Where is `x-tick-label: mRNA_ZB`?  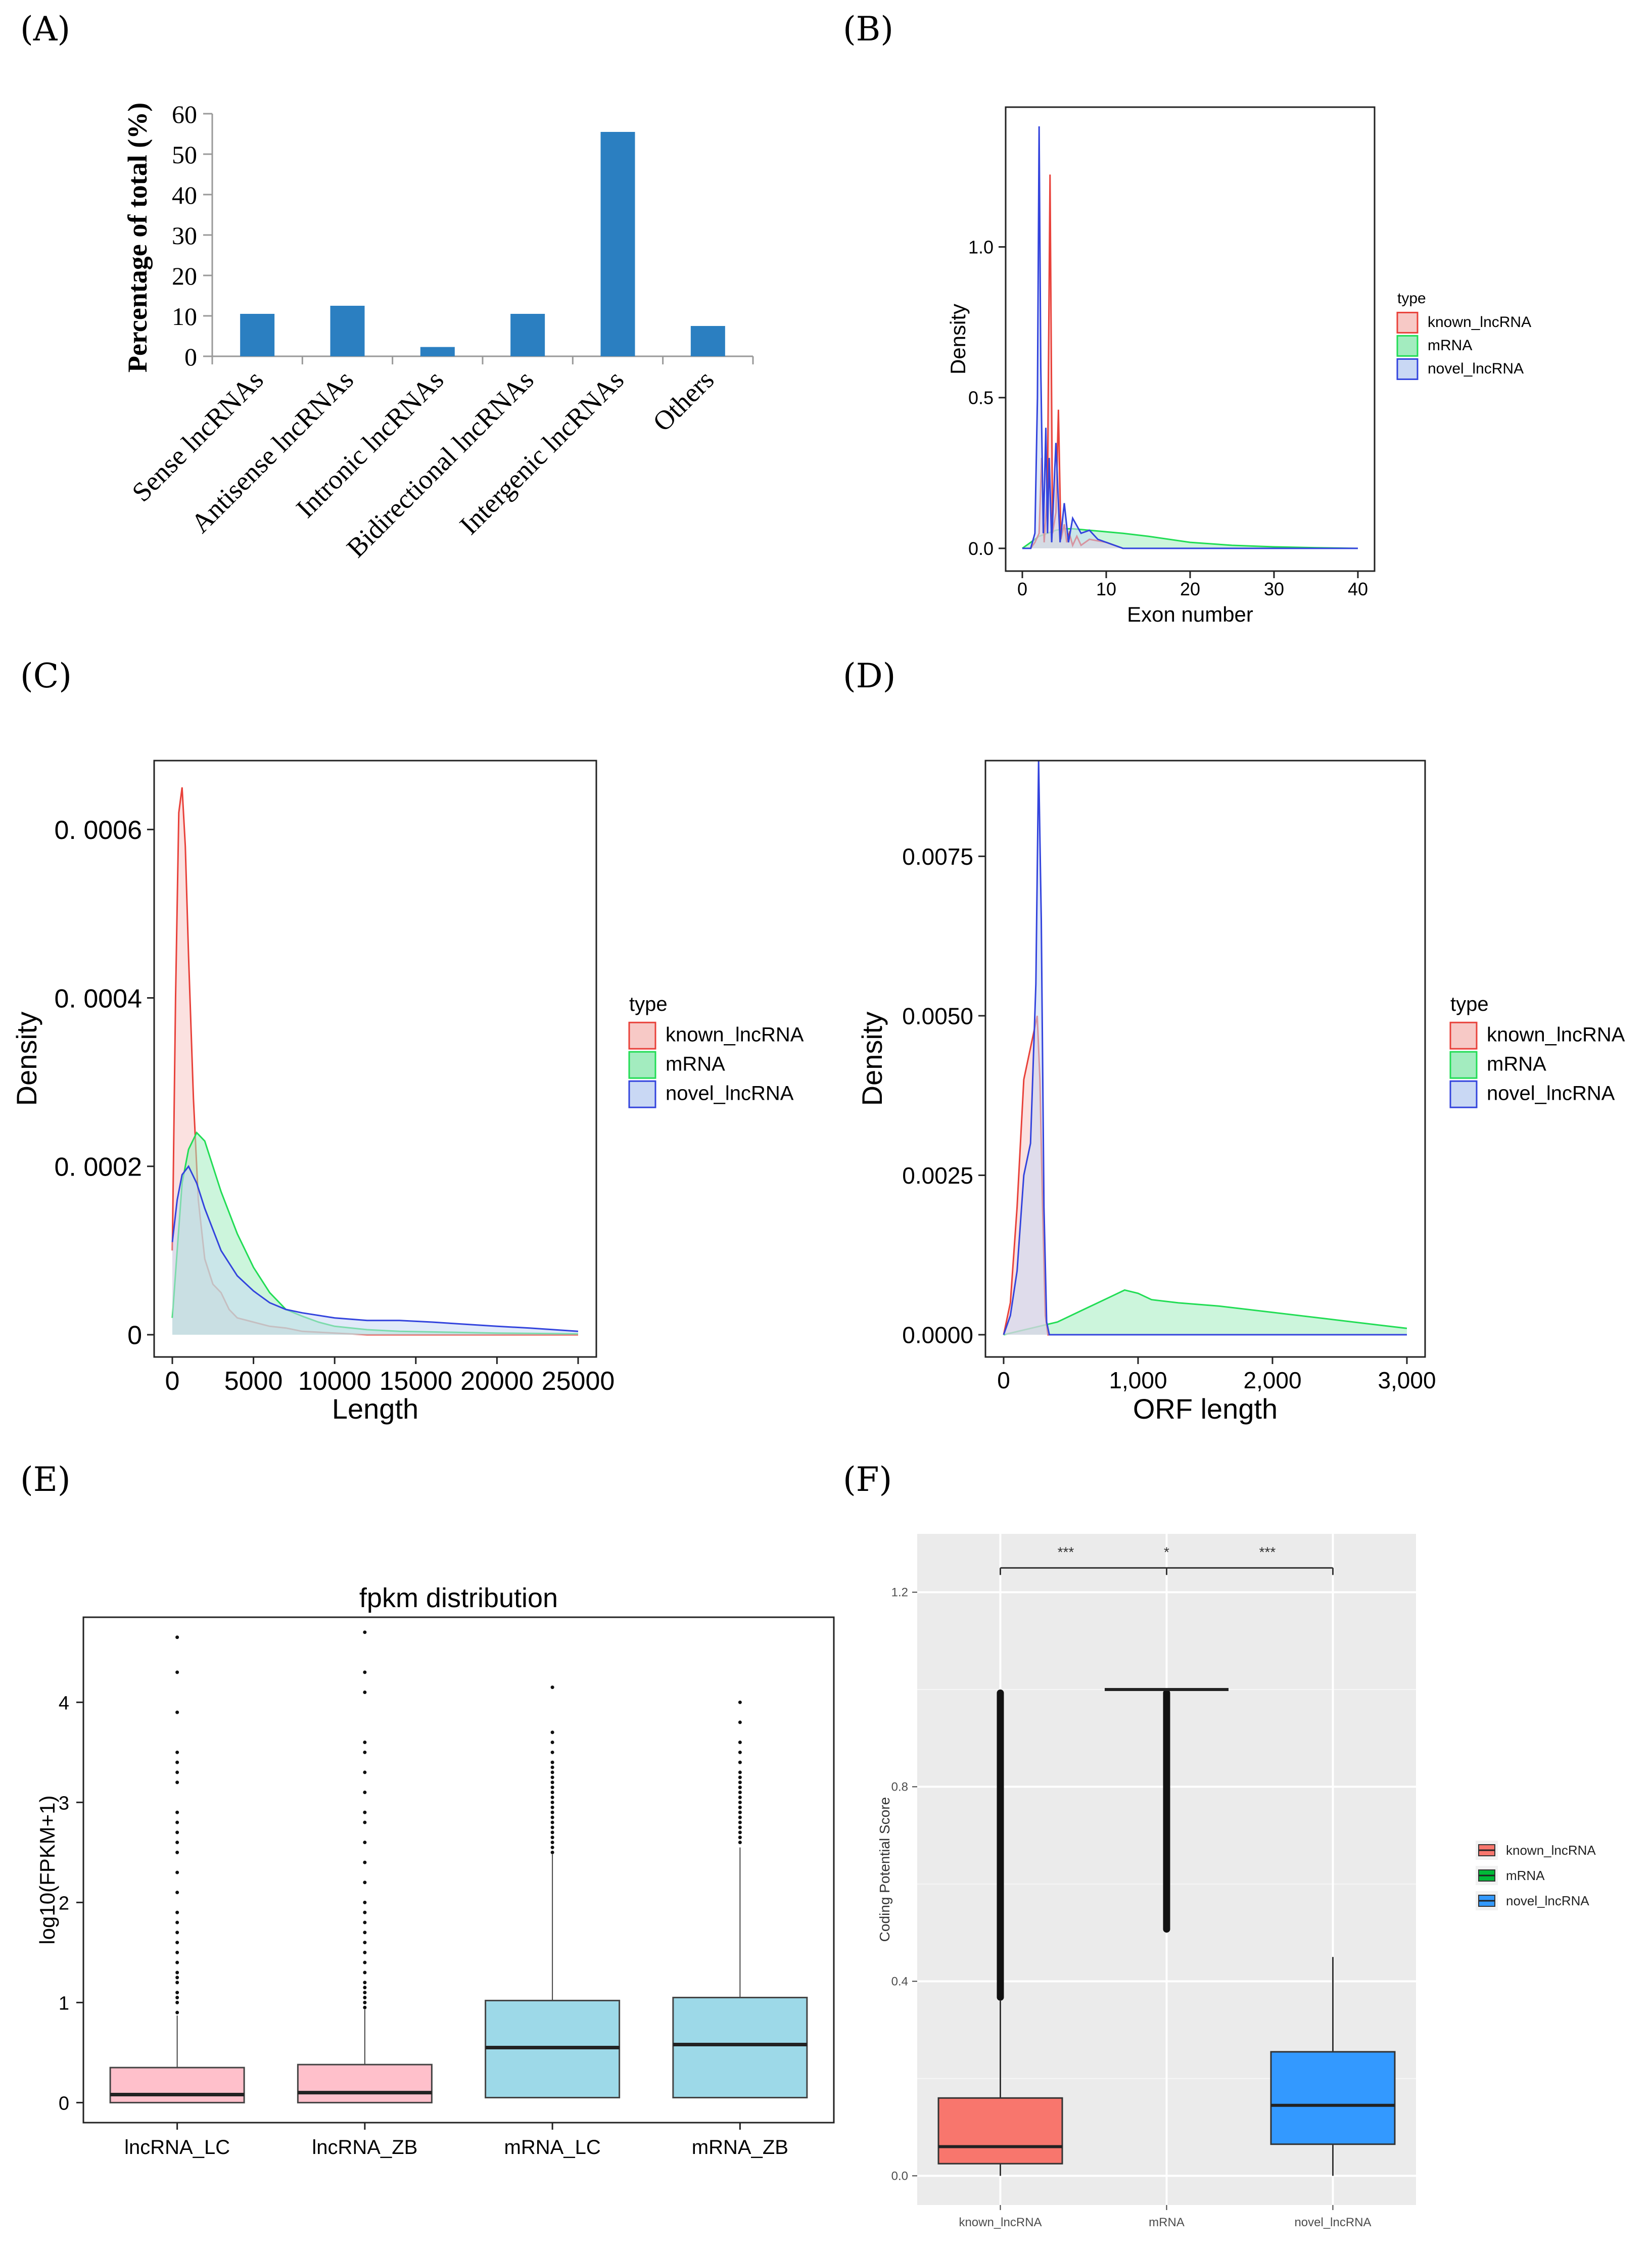
x-tick-label: mRNA_ZB is located at coordinates (740, 2148).